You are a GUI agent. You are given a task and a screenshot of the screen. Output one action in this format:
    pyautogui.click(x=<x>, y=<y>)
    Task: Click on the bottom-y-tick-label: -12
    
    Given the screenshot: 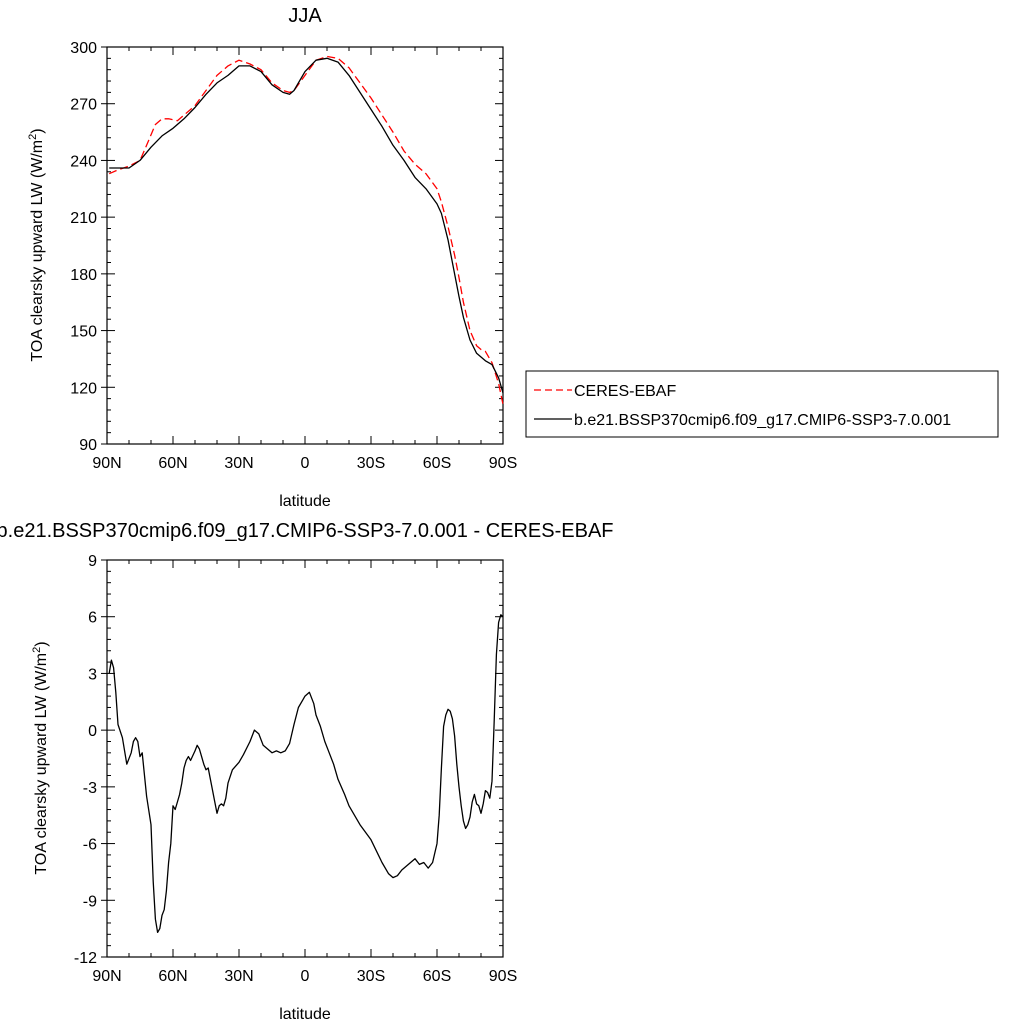 What is the action you would take?
    pyautogui.click(x=85, y=958)
    